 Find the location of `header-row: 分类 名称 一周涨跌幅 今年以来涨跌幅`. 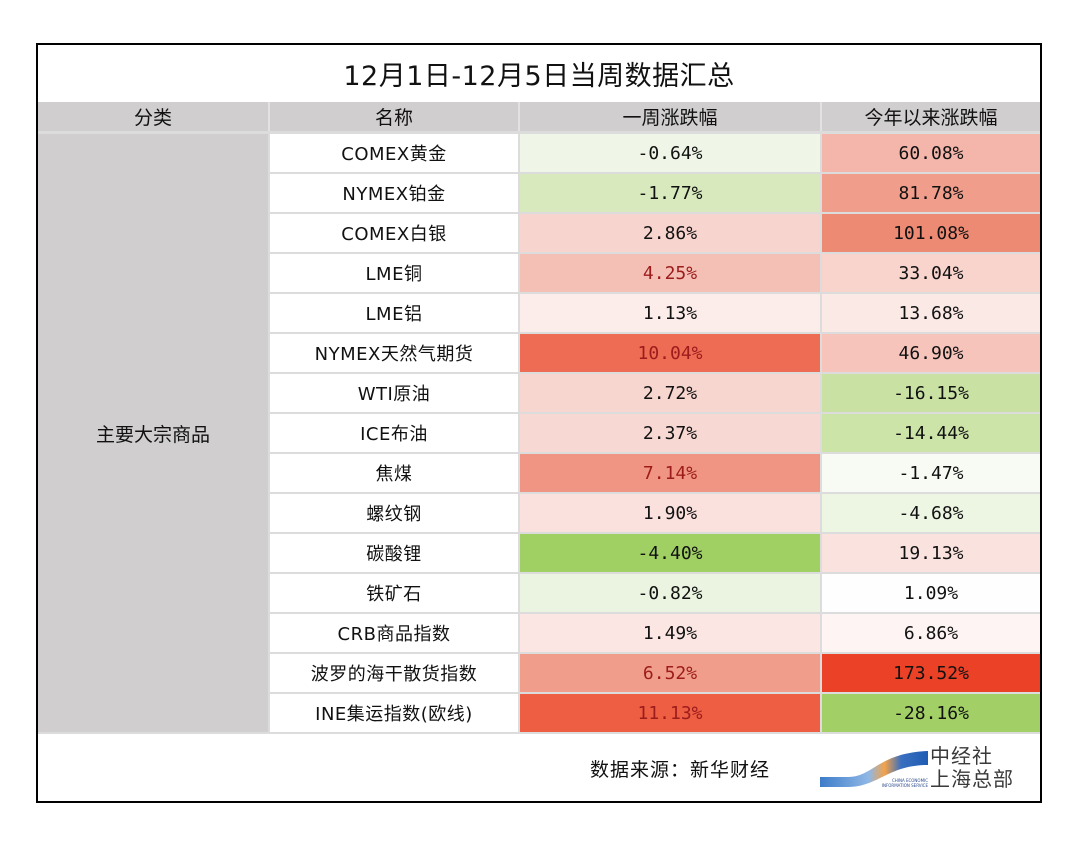

header-row: 分类 名称 一周涨跌幅 今年以来涨跌幅 is located at coordinates (539, 117).